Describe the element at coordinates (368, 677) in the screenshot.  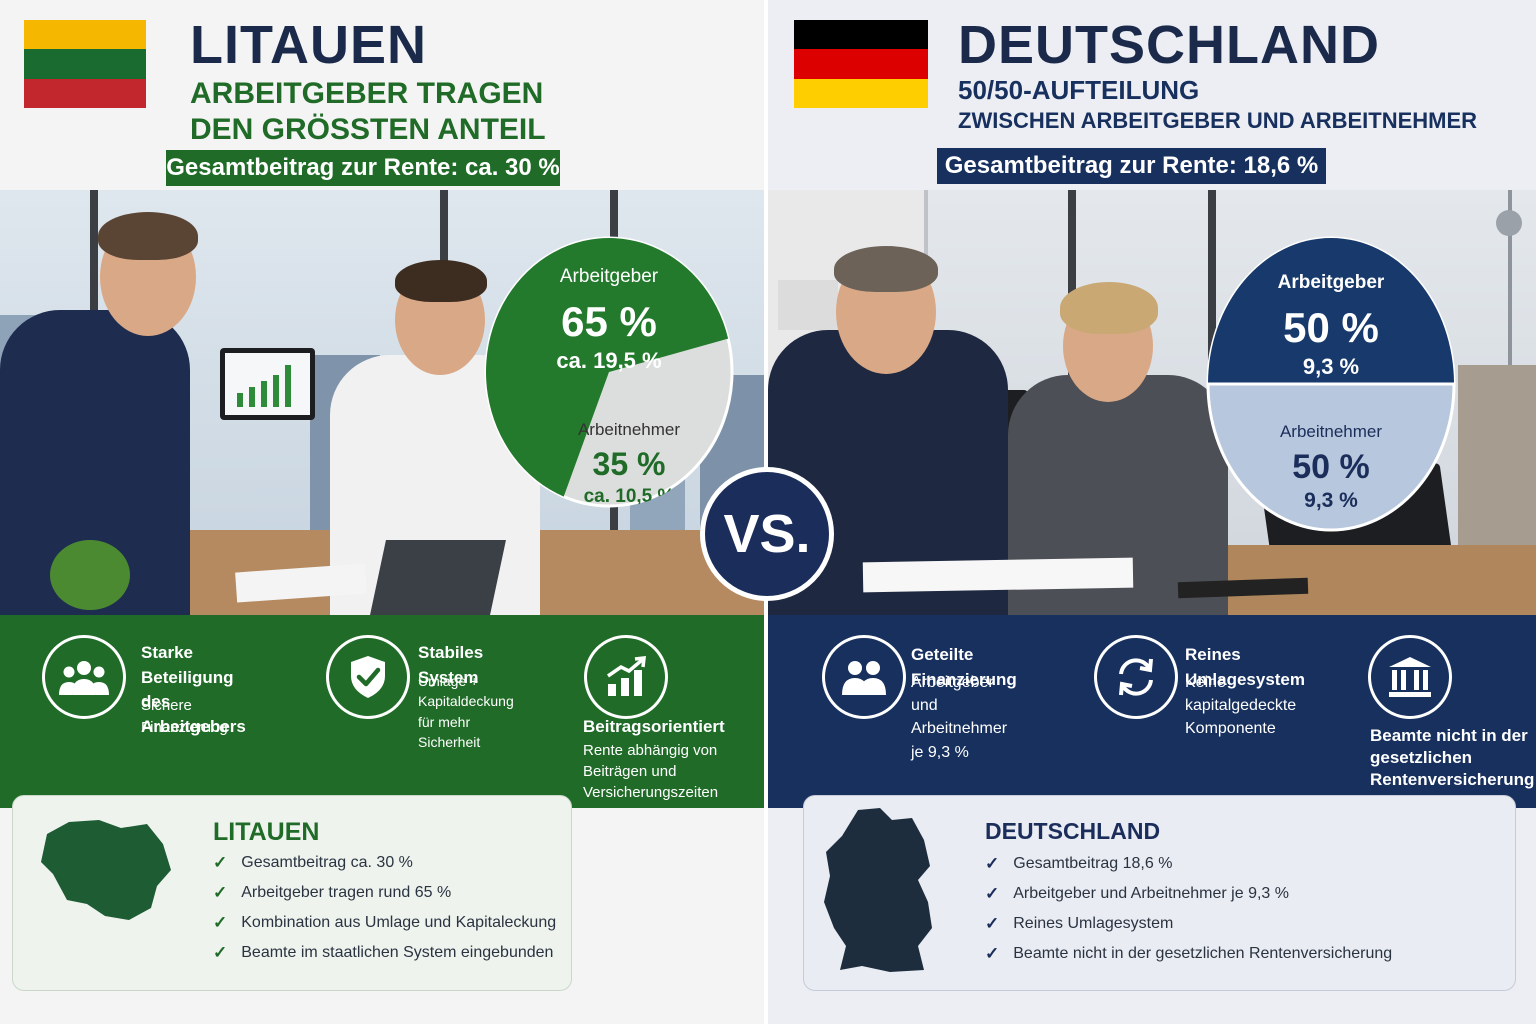
I see `shield-check-icon` at that location.